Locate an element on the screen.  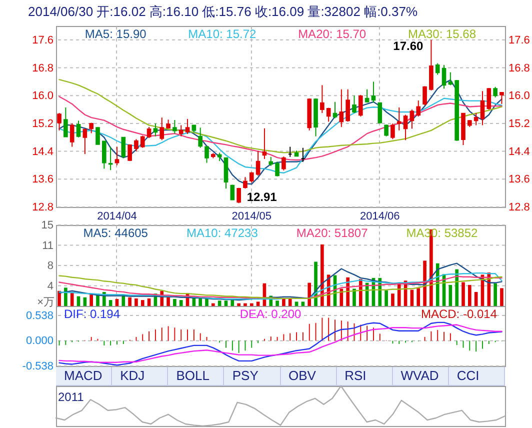
y-tick-label: -0.538 is located at coordinates (38, 366).